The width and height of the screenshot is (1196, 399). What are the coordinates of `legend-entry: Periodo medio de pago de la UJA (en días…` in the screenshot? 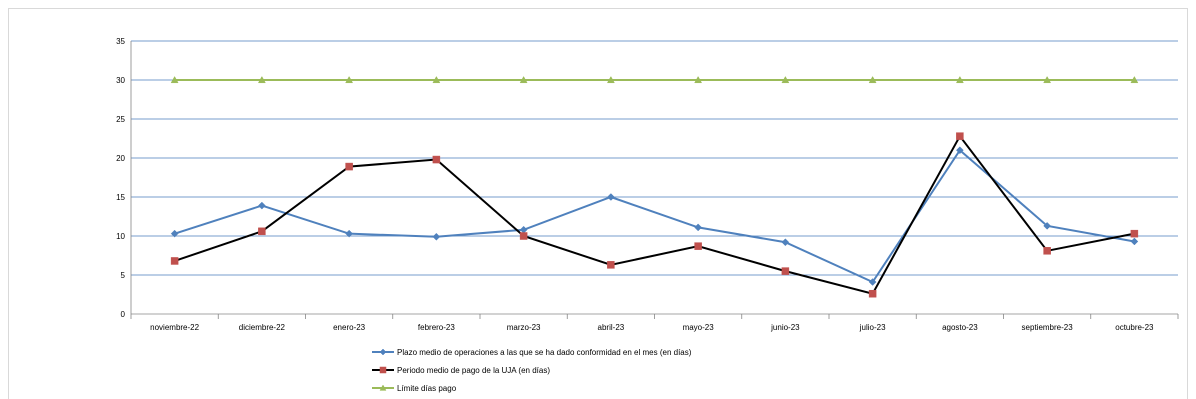 It's located at (461, 370).